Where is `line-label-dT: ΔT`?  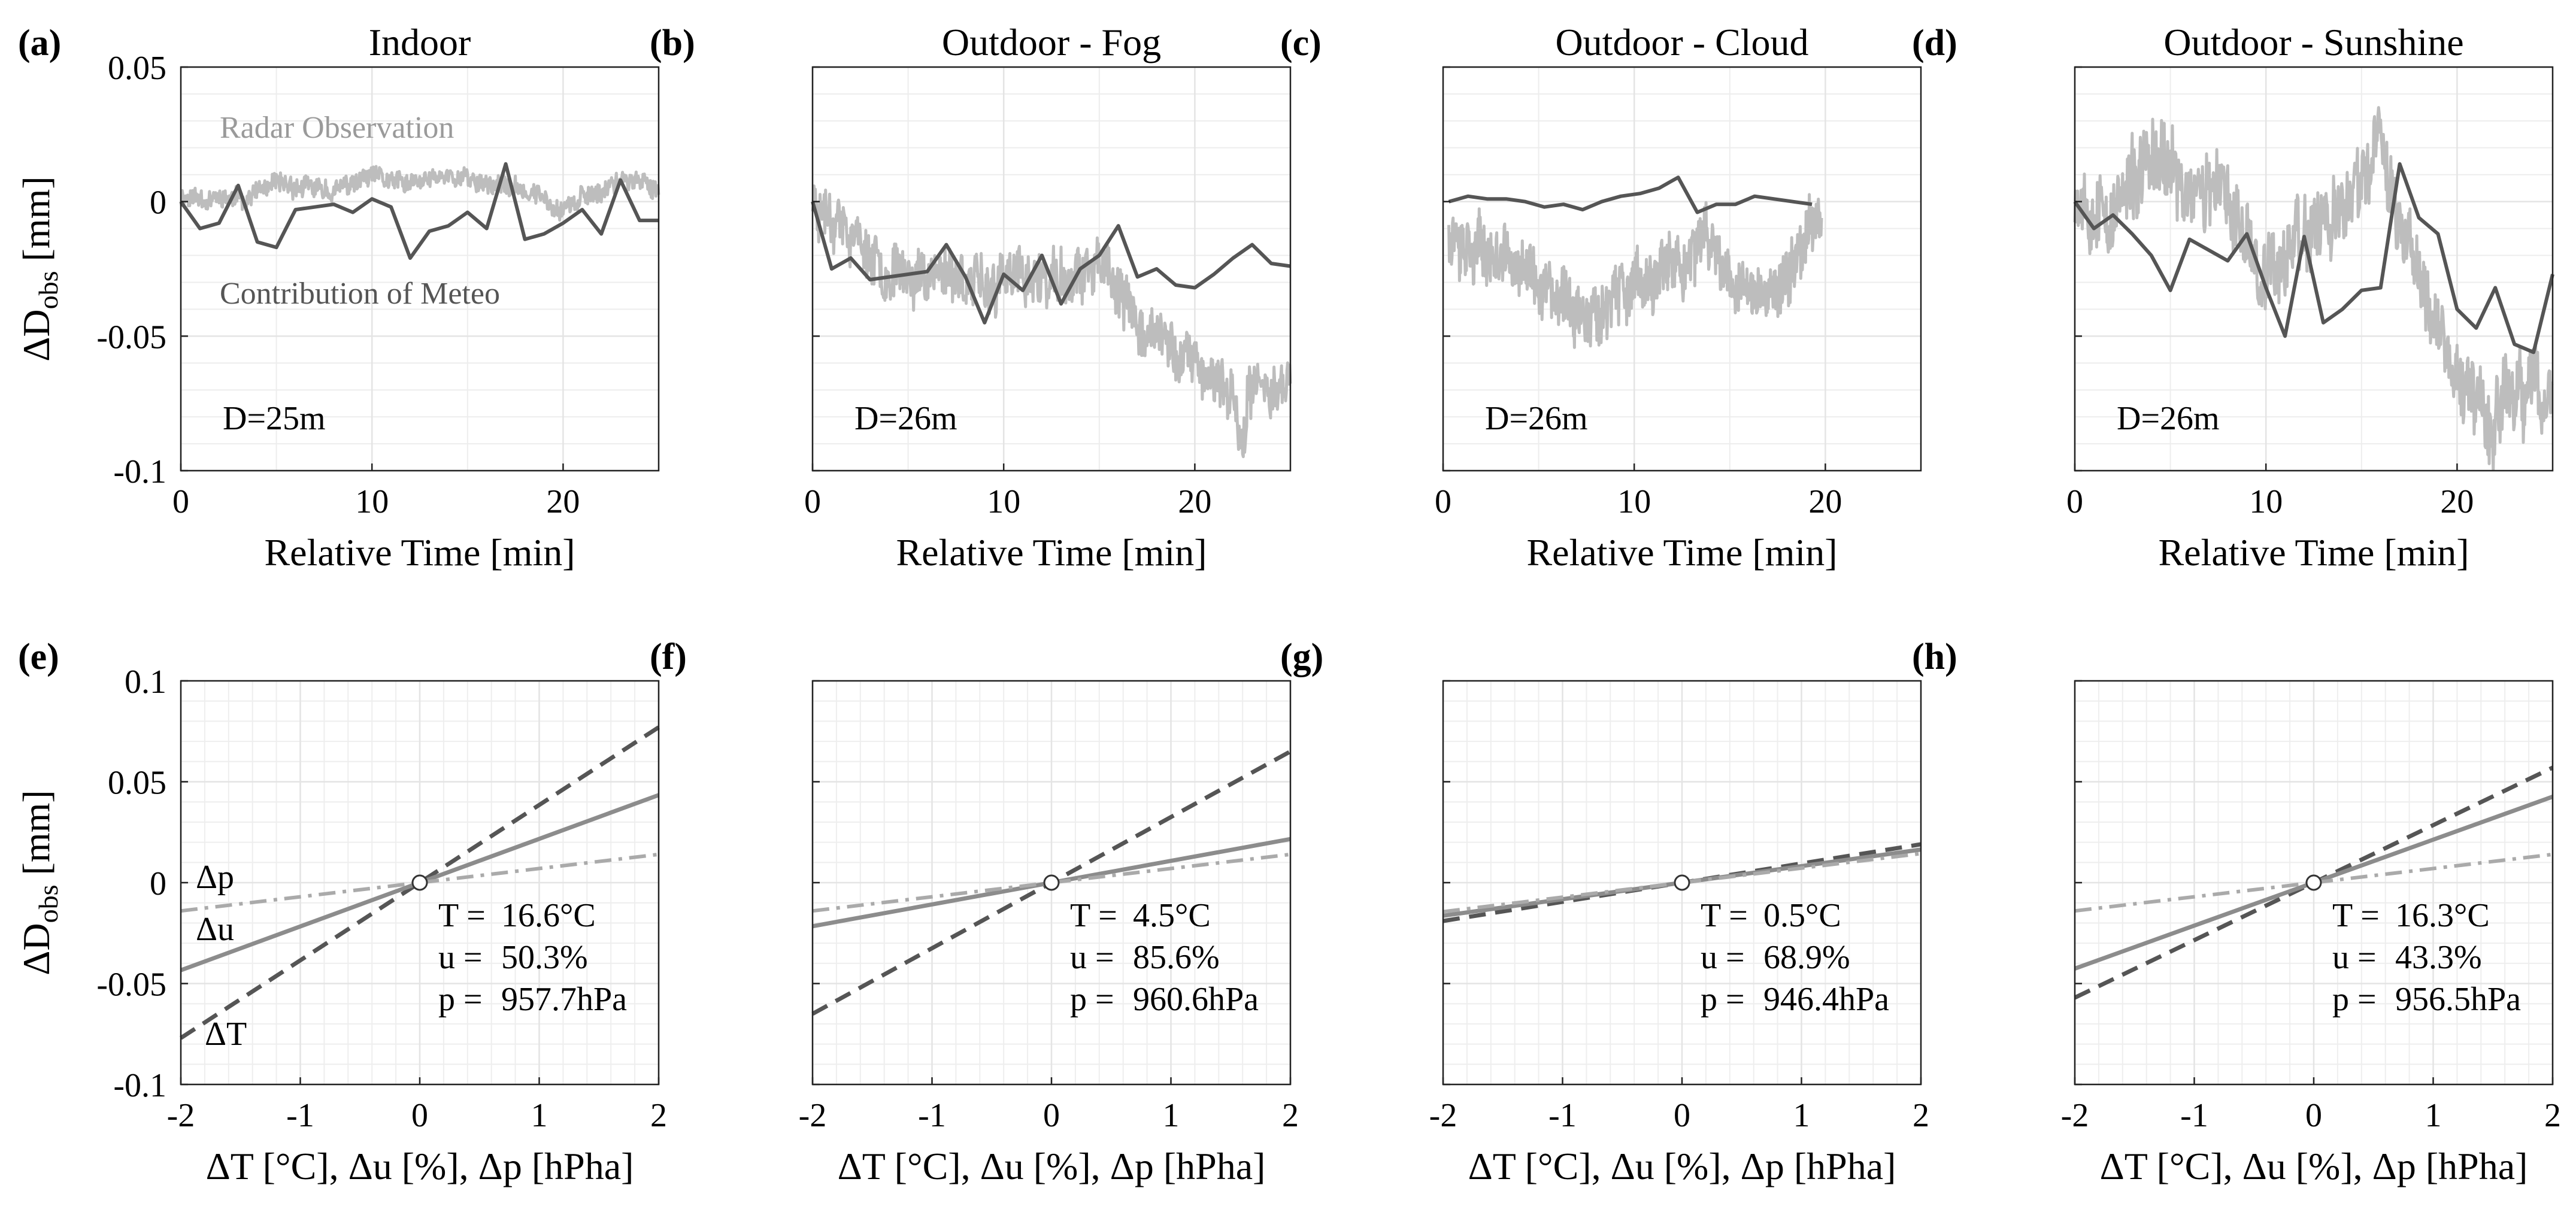 line-label-dT: ΔT is located at coordinates (226, 1034).